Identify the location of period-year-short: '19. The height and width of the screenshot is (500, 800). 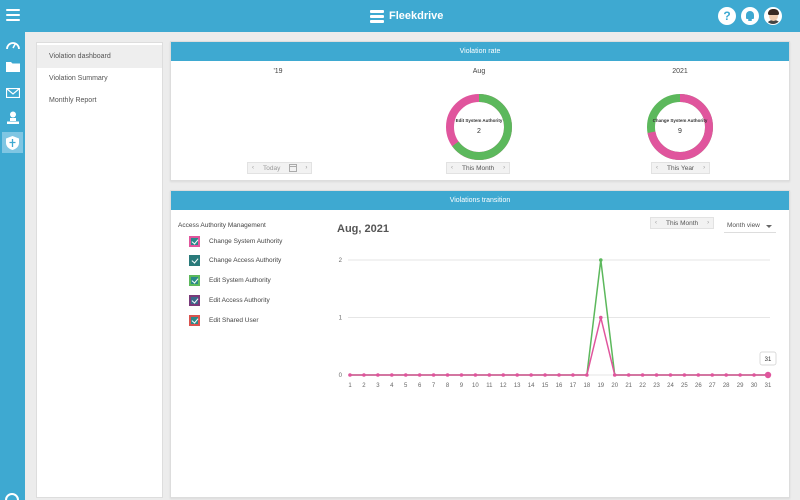
(278, 71).